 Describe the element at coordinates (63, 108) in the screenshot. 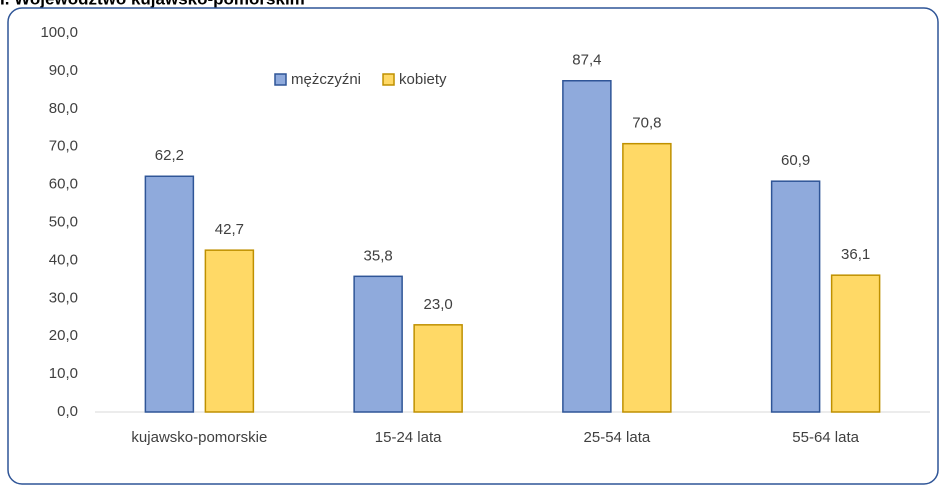

I see `y-tick-label: 80,0` at that location.